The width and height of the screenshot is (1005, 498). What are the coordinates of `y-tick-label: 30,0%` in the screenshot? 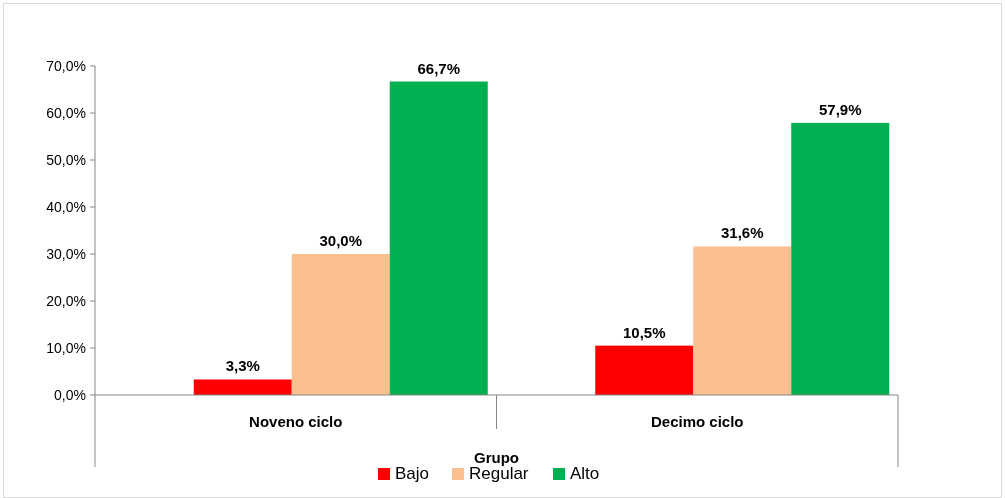 It's located at (66, 254).